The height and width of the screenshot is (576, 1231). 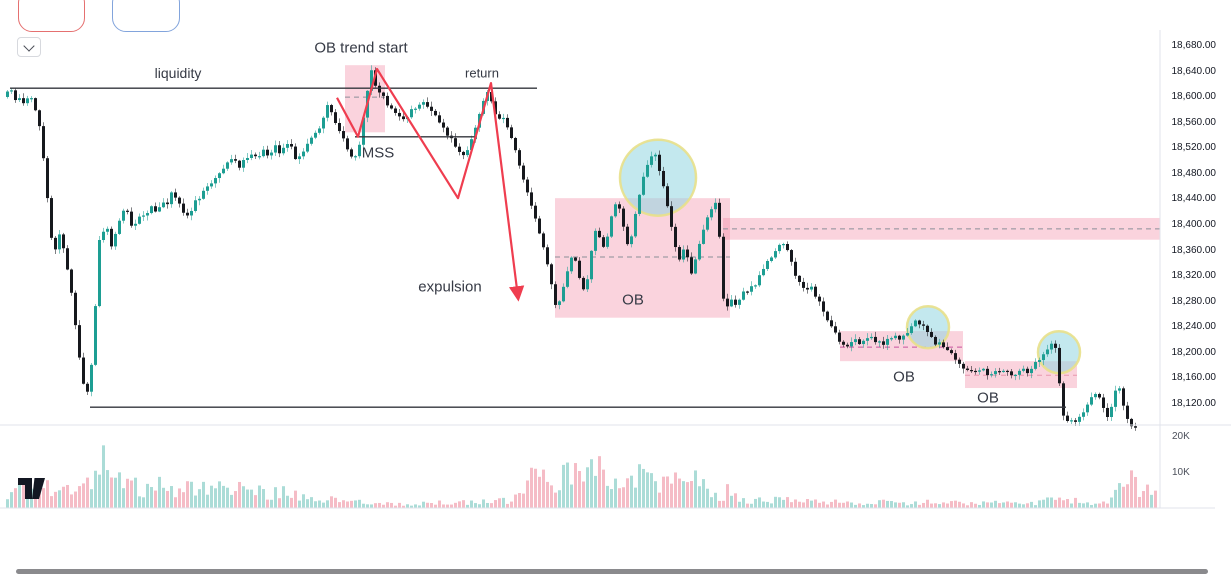 I want to click on price-tick-label: 18,400.00, so click(x=1194, y=224).